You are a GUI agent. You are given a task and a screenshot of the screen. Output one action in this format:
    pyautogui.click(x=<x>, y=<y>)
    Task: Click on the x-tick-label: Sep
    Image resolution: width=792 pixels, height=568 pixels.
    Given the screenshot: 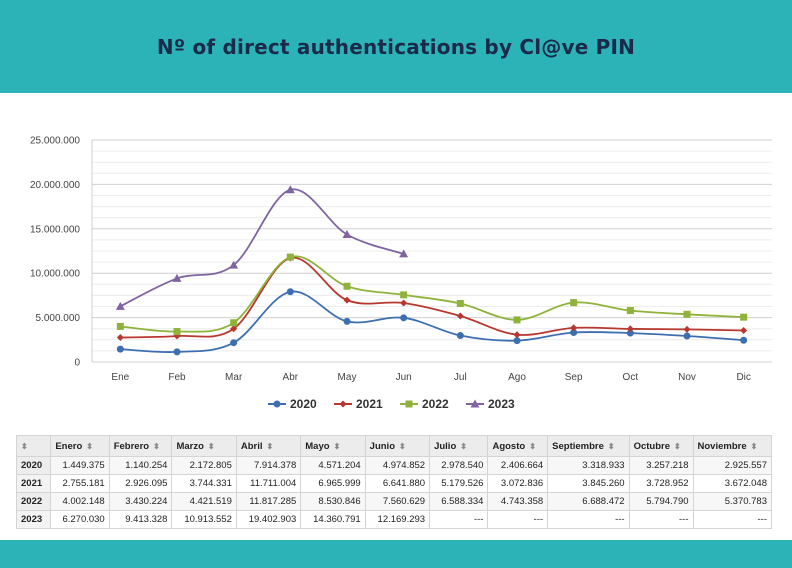 What is the action you would take?
    pyautogui.click(x=574, y=377)
    